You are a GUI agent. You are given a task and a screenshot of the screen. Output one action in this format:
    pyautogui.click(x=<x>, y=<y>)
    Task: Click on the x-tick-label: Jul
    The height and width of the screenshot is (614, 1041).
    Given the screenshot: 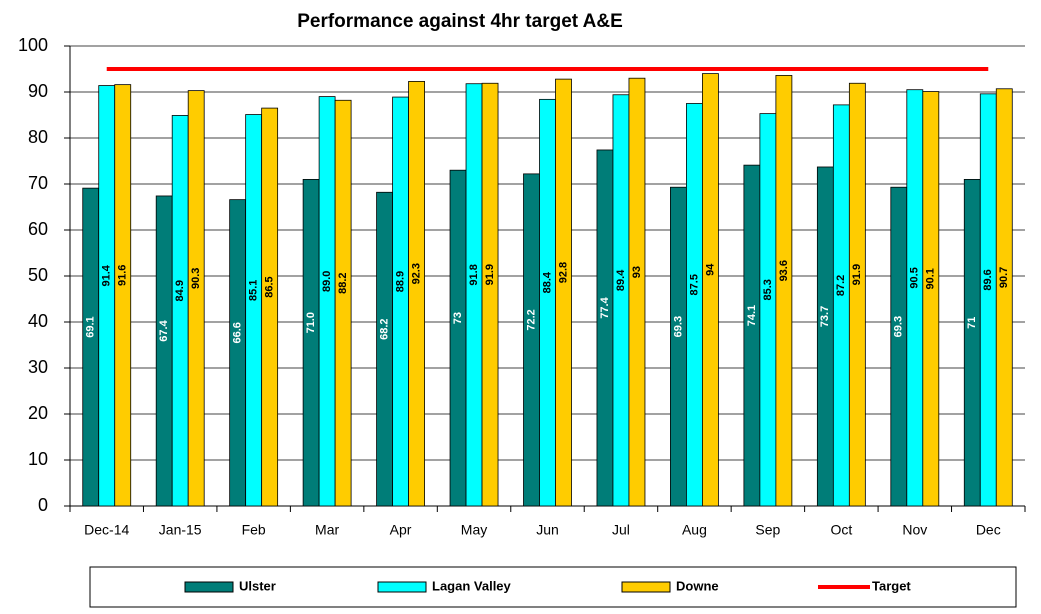 What is the action you would take?
    pyautogui.click(x=621, y=530)
    